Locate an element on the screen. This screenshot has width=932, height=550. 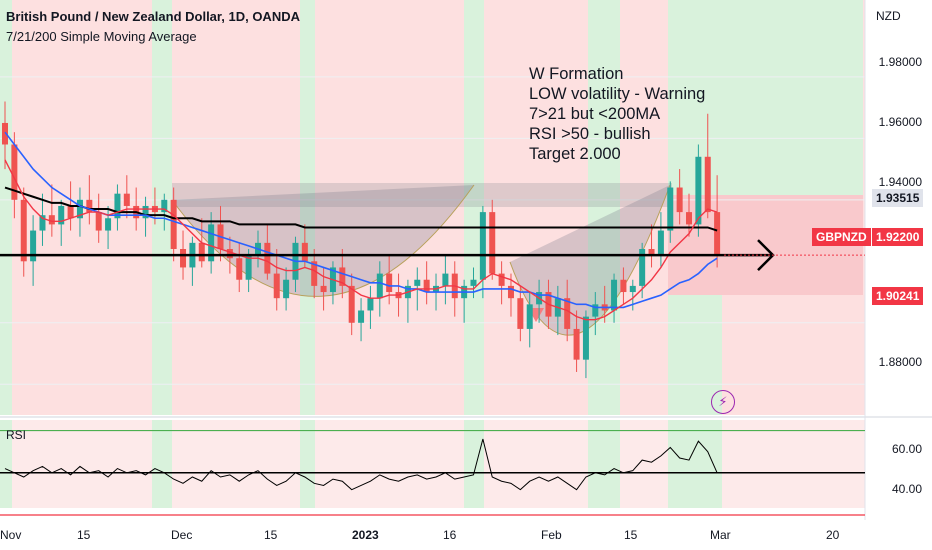
rsi-tick: 60.00 is located at coordinates (906, 449).